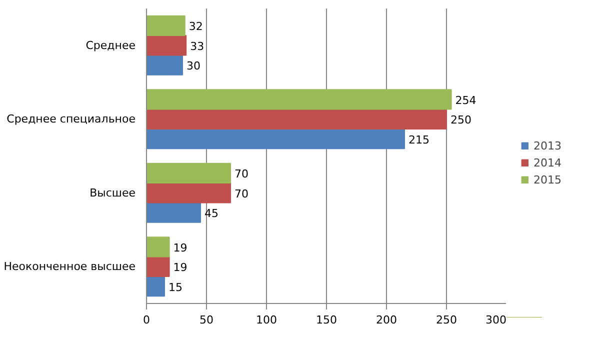  I want to click on legend-label: 2013, so click(548, 145).